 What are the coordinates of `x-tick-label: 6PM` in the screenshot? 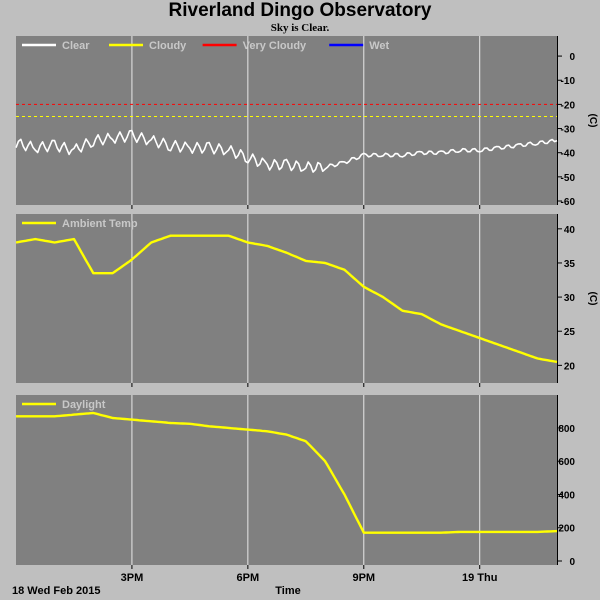 It's located at (248, 578).